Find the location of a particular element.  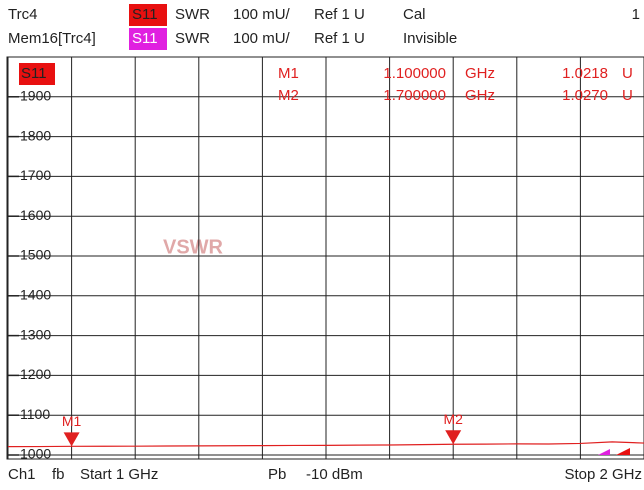

y-tick-label: 1000 is located at coordinates (35, 454).